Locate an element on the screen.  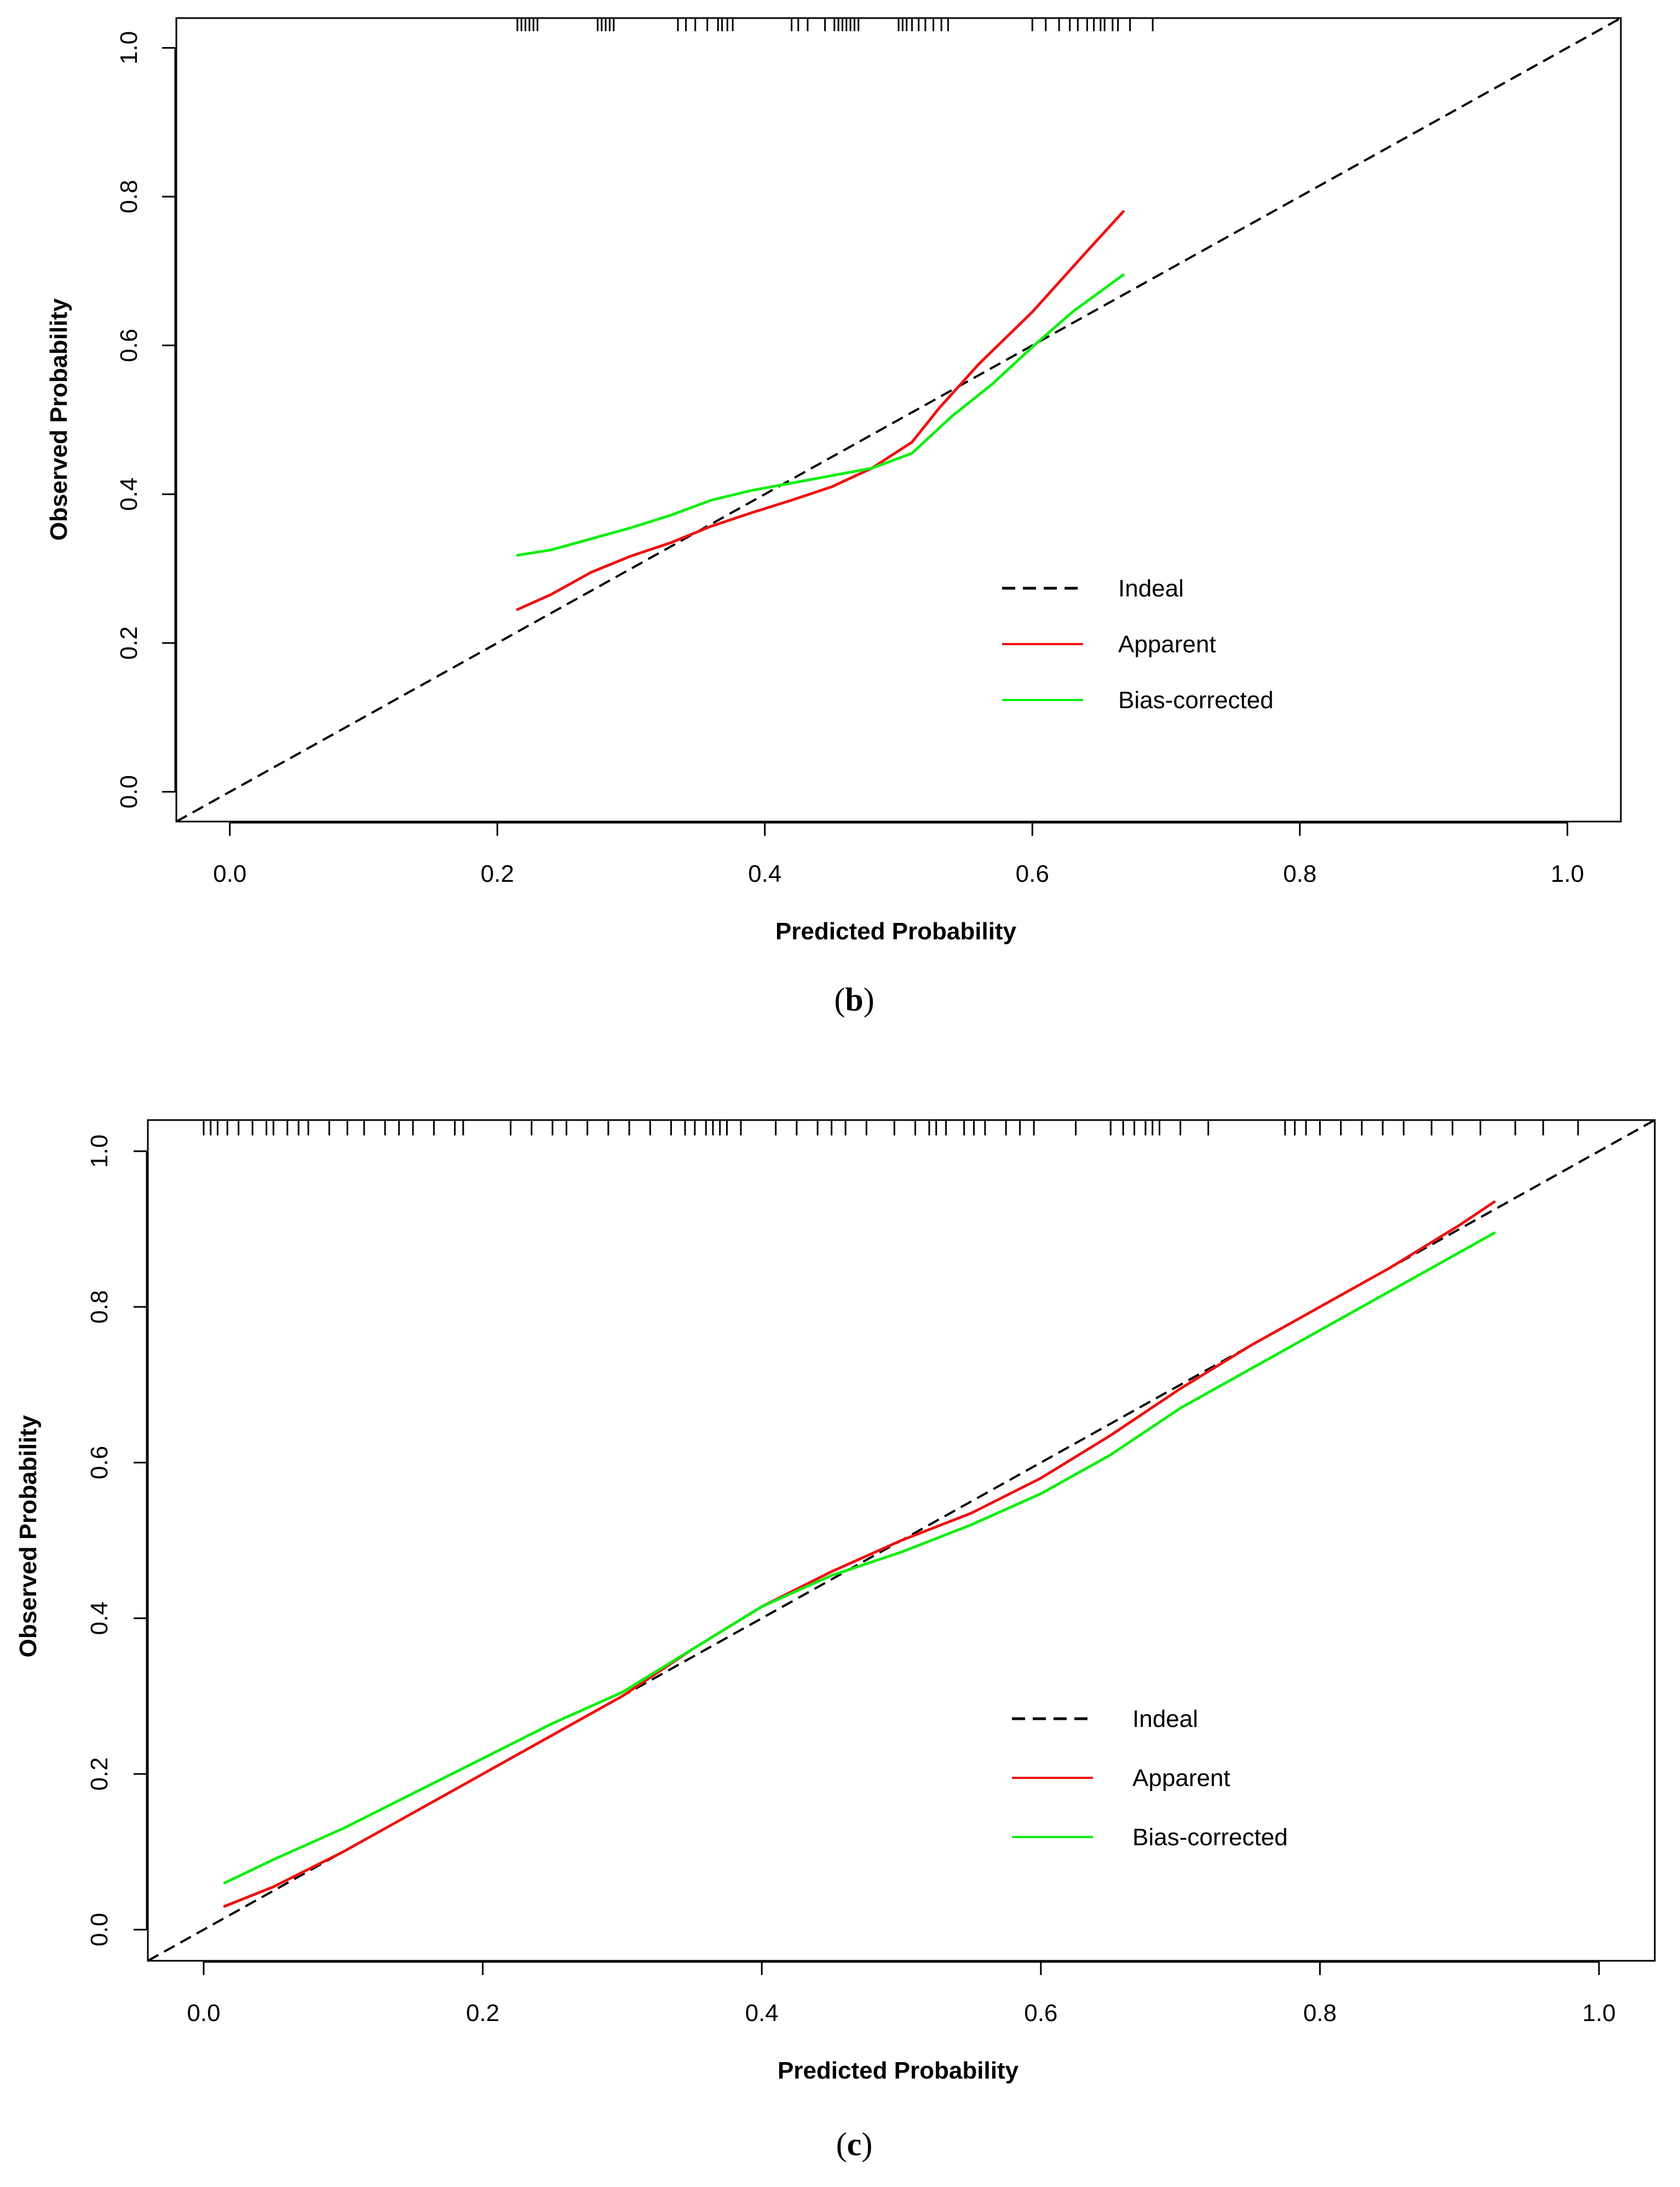
series-line-apparent is located at coordinates (820, 410).